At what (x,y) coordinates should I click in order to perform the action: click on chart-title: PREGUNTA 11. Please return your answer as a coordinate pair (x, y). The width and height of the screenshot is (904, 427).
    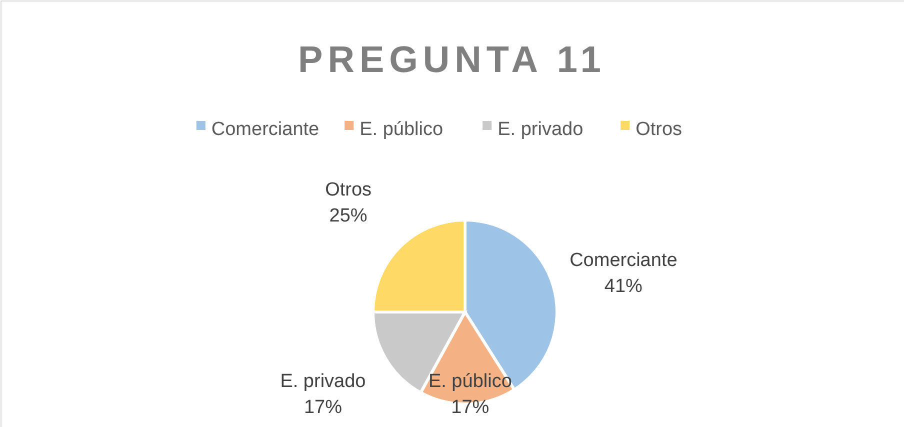
    Looking at the image, I should click on (452, 59).